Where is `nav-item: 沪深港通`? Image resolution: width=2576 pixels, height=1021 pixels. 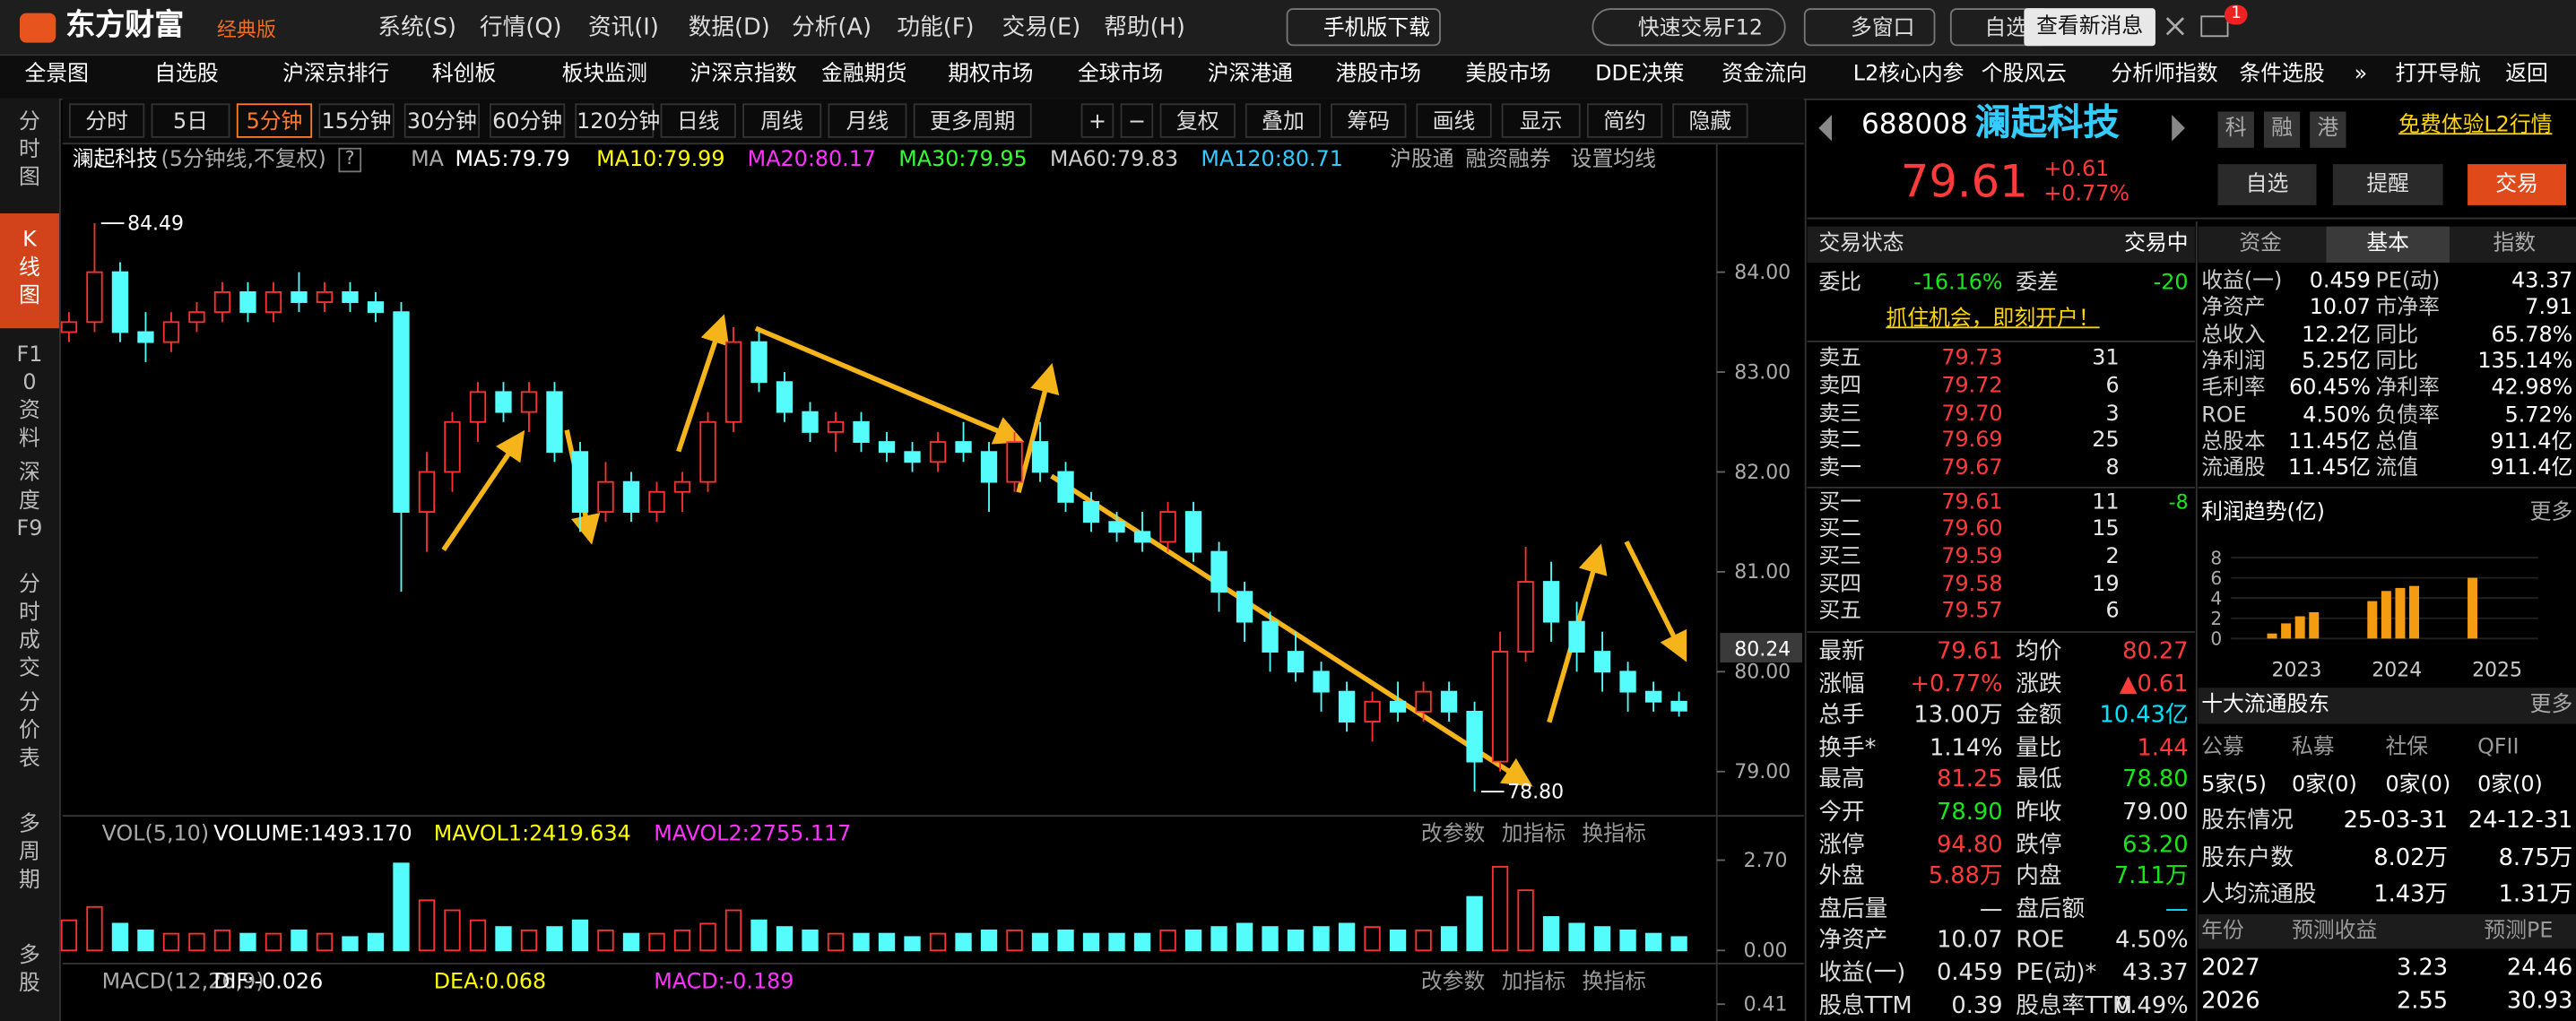 nav-item: 沪深港通 is located at coordinates (1250, 75).